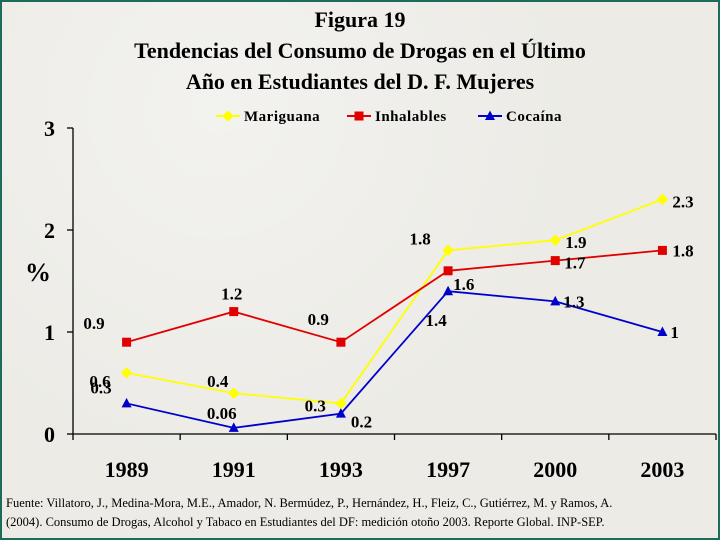 The image size is (720, 540). Describe the element at coordinates (341, 469) in the screenshot. I see `x-tick-label: 1993` at that location.